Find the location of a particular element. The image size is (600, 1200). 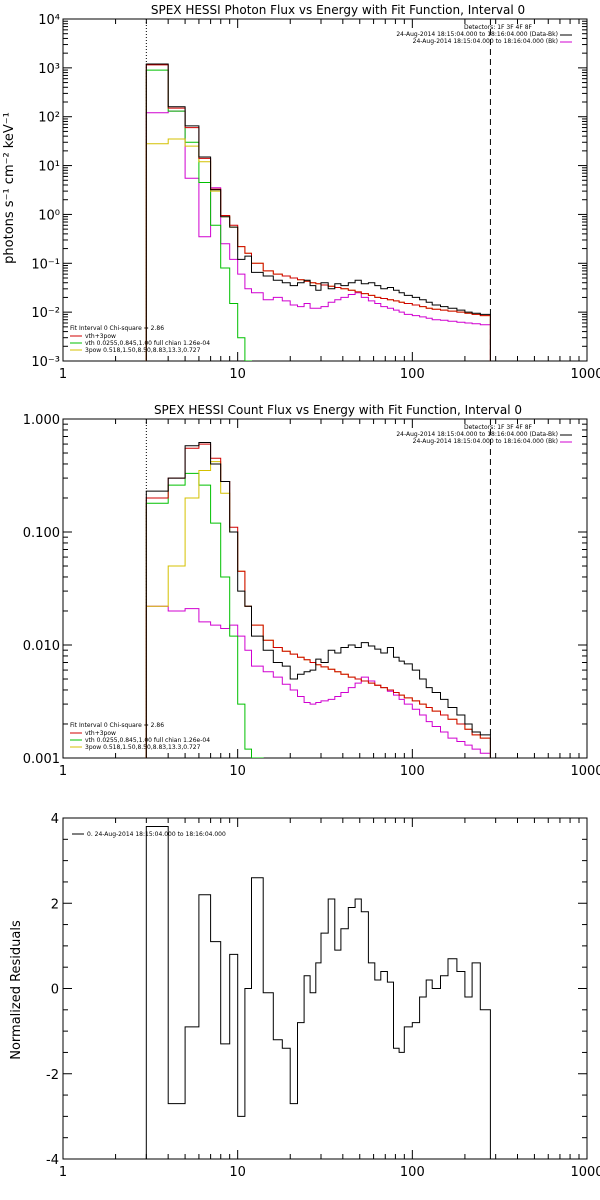

series-fit-line is located at coordinates (318, 212).